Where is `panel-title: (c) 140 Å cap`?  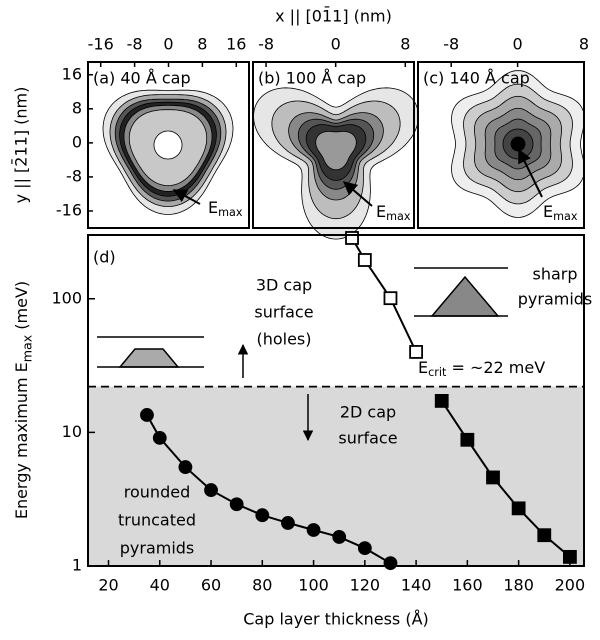
panel-title: (c) 140 Å cap is located at coordinates (476, 78).